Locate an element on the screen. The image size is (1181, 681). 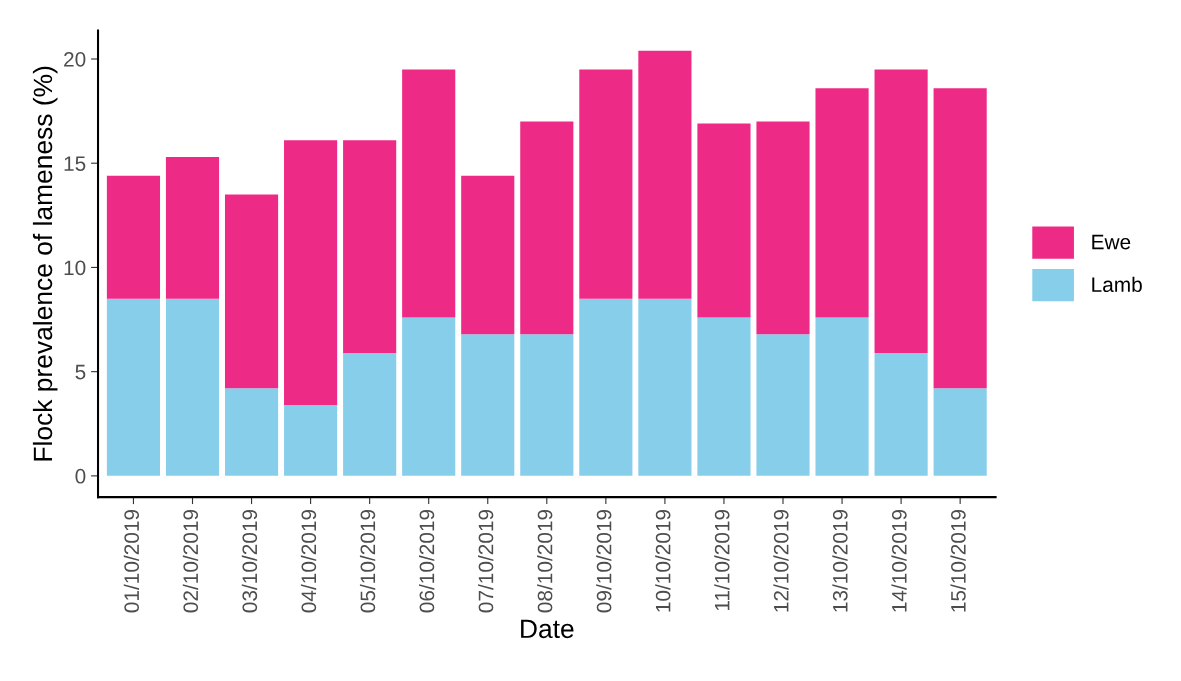
x-axis-title: Date is located at coordinates (547, 629).